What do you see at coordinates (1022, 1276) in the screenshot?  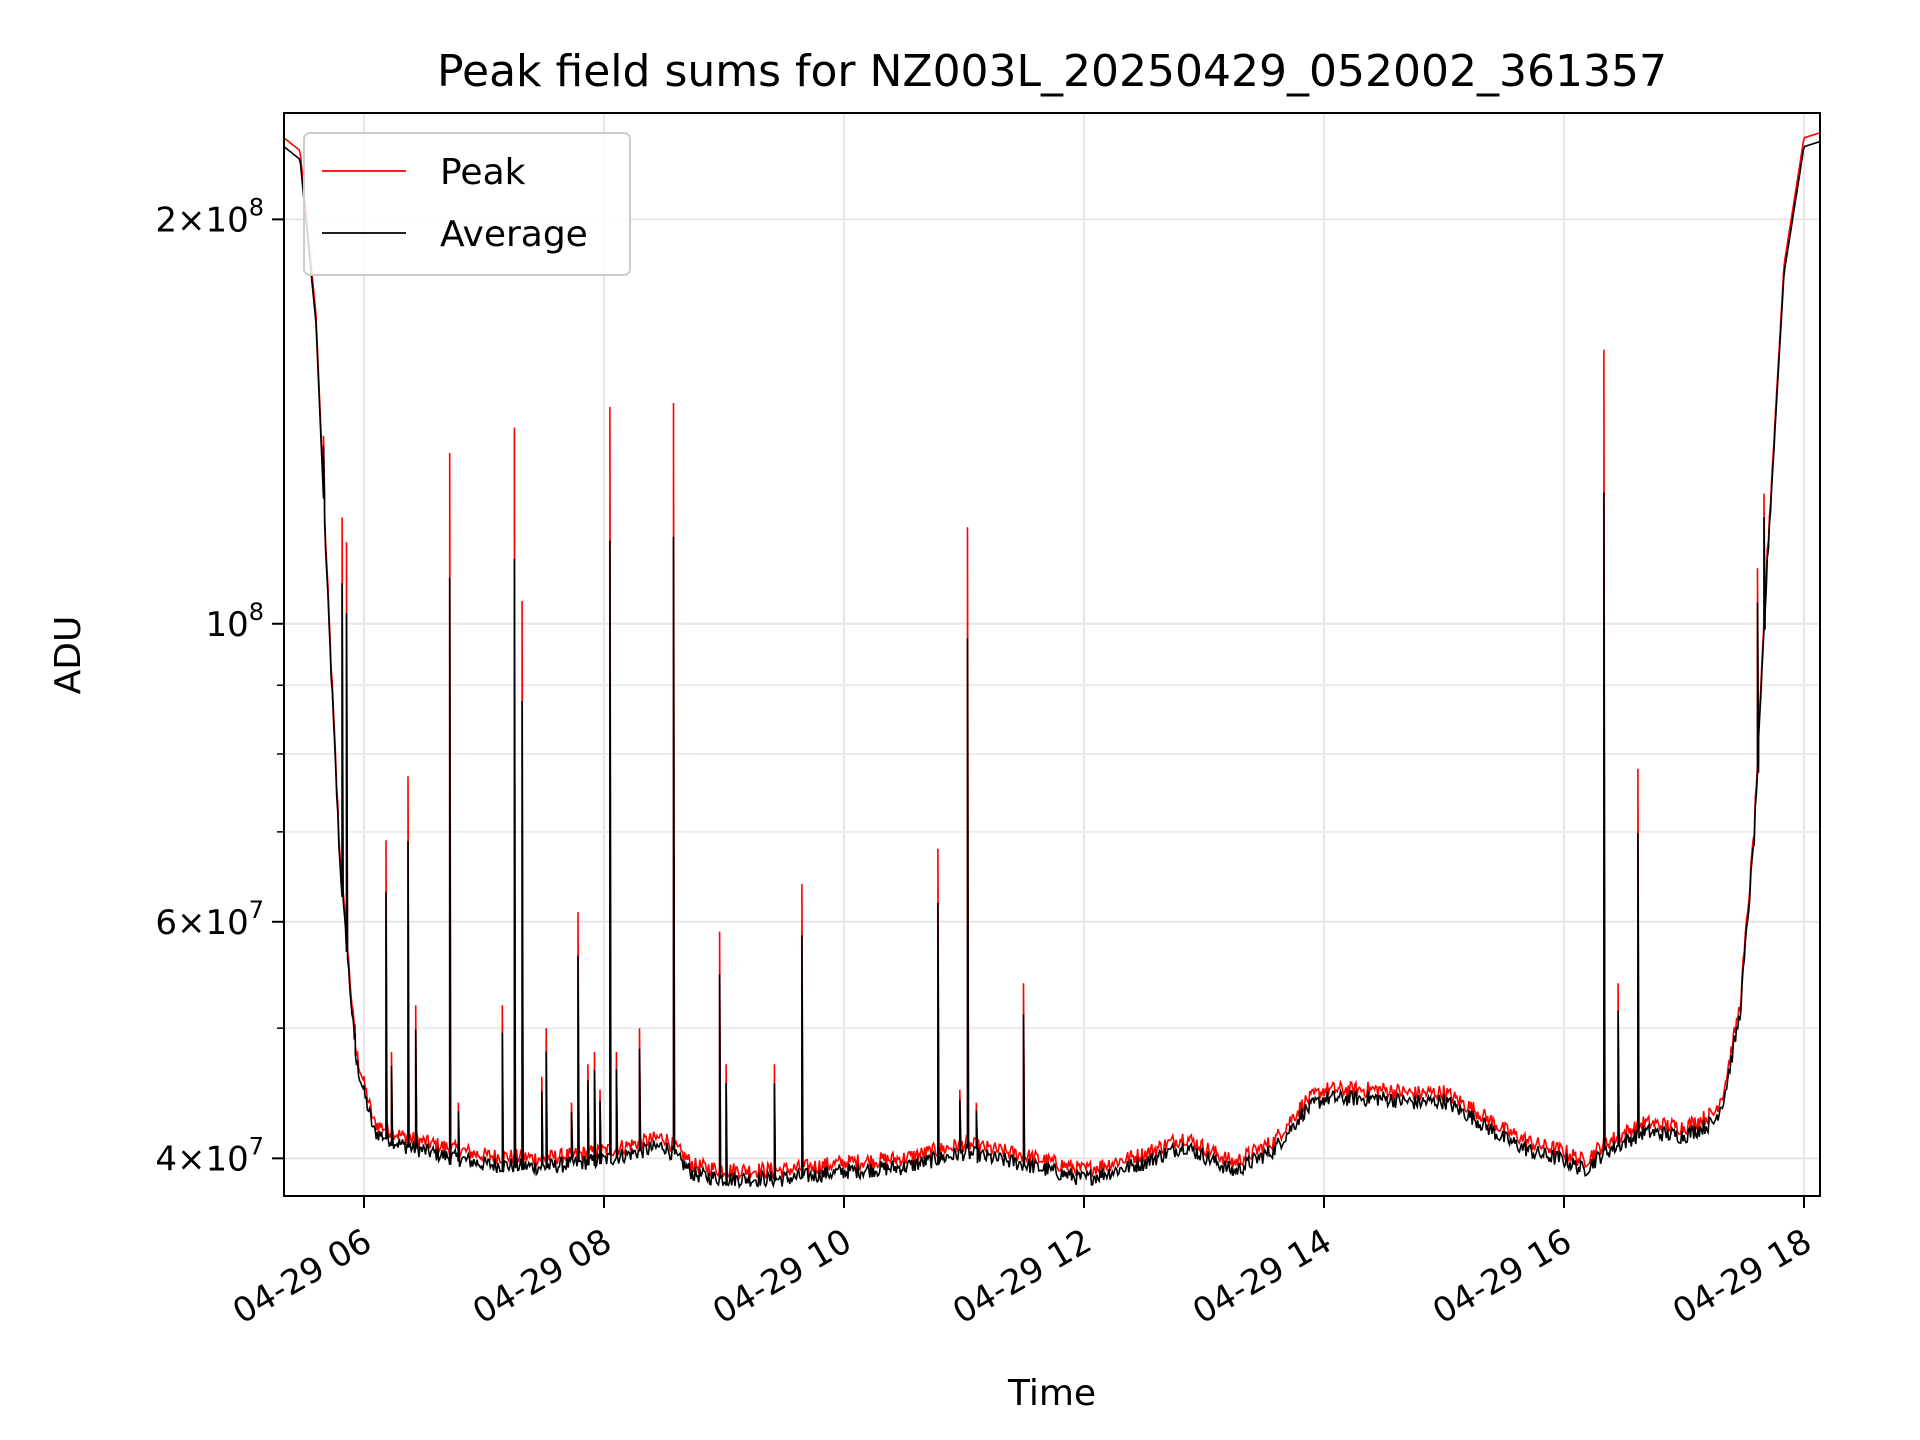 I see `x-tick-label: 04-29 12` at bounding box center [1022, 1276].